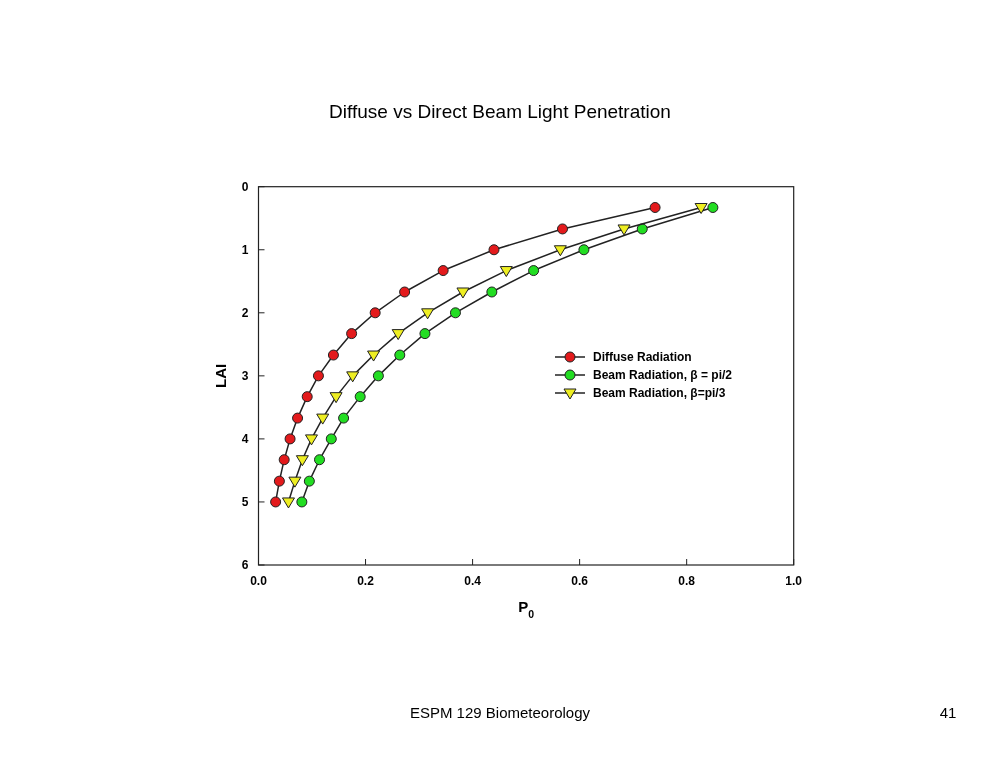 The width and height of the screenshot is (1005, 757). I want to click on legend-label: Diffuse Radiation, so click(642, 357).